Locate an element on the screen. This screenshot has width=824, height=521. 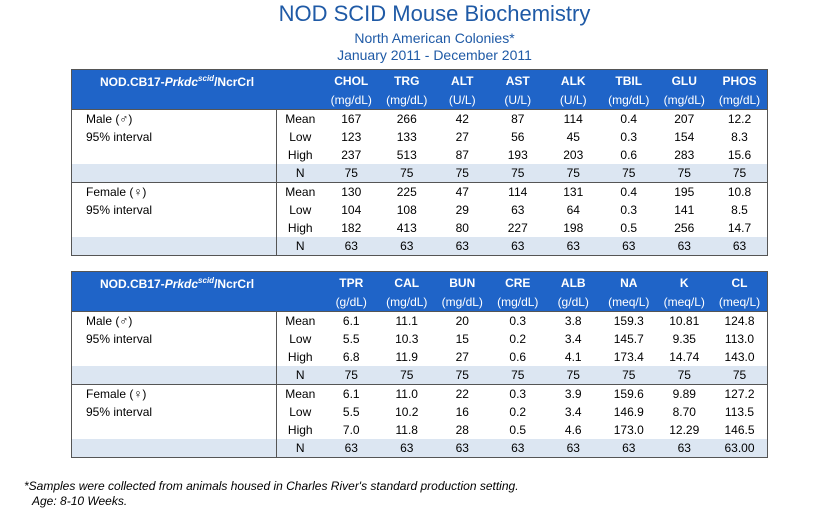
value-cell: 27 is located at coordinates (462, 357).